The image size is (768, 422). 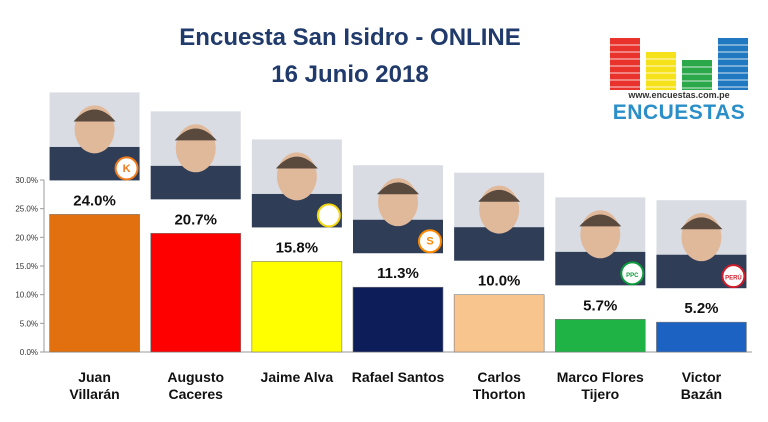 What do you see at coordinates (350, 74) in the screenshot?
I see `chart-subtitle: 16 Junio 2018` at bounding box center [350, 74].